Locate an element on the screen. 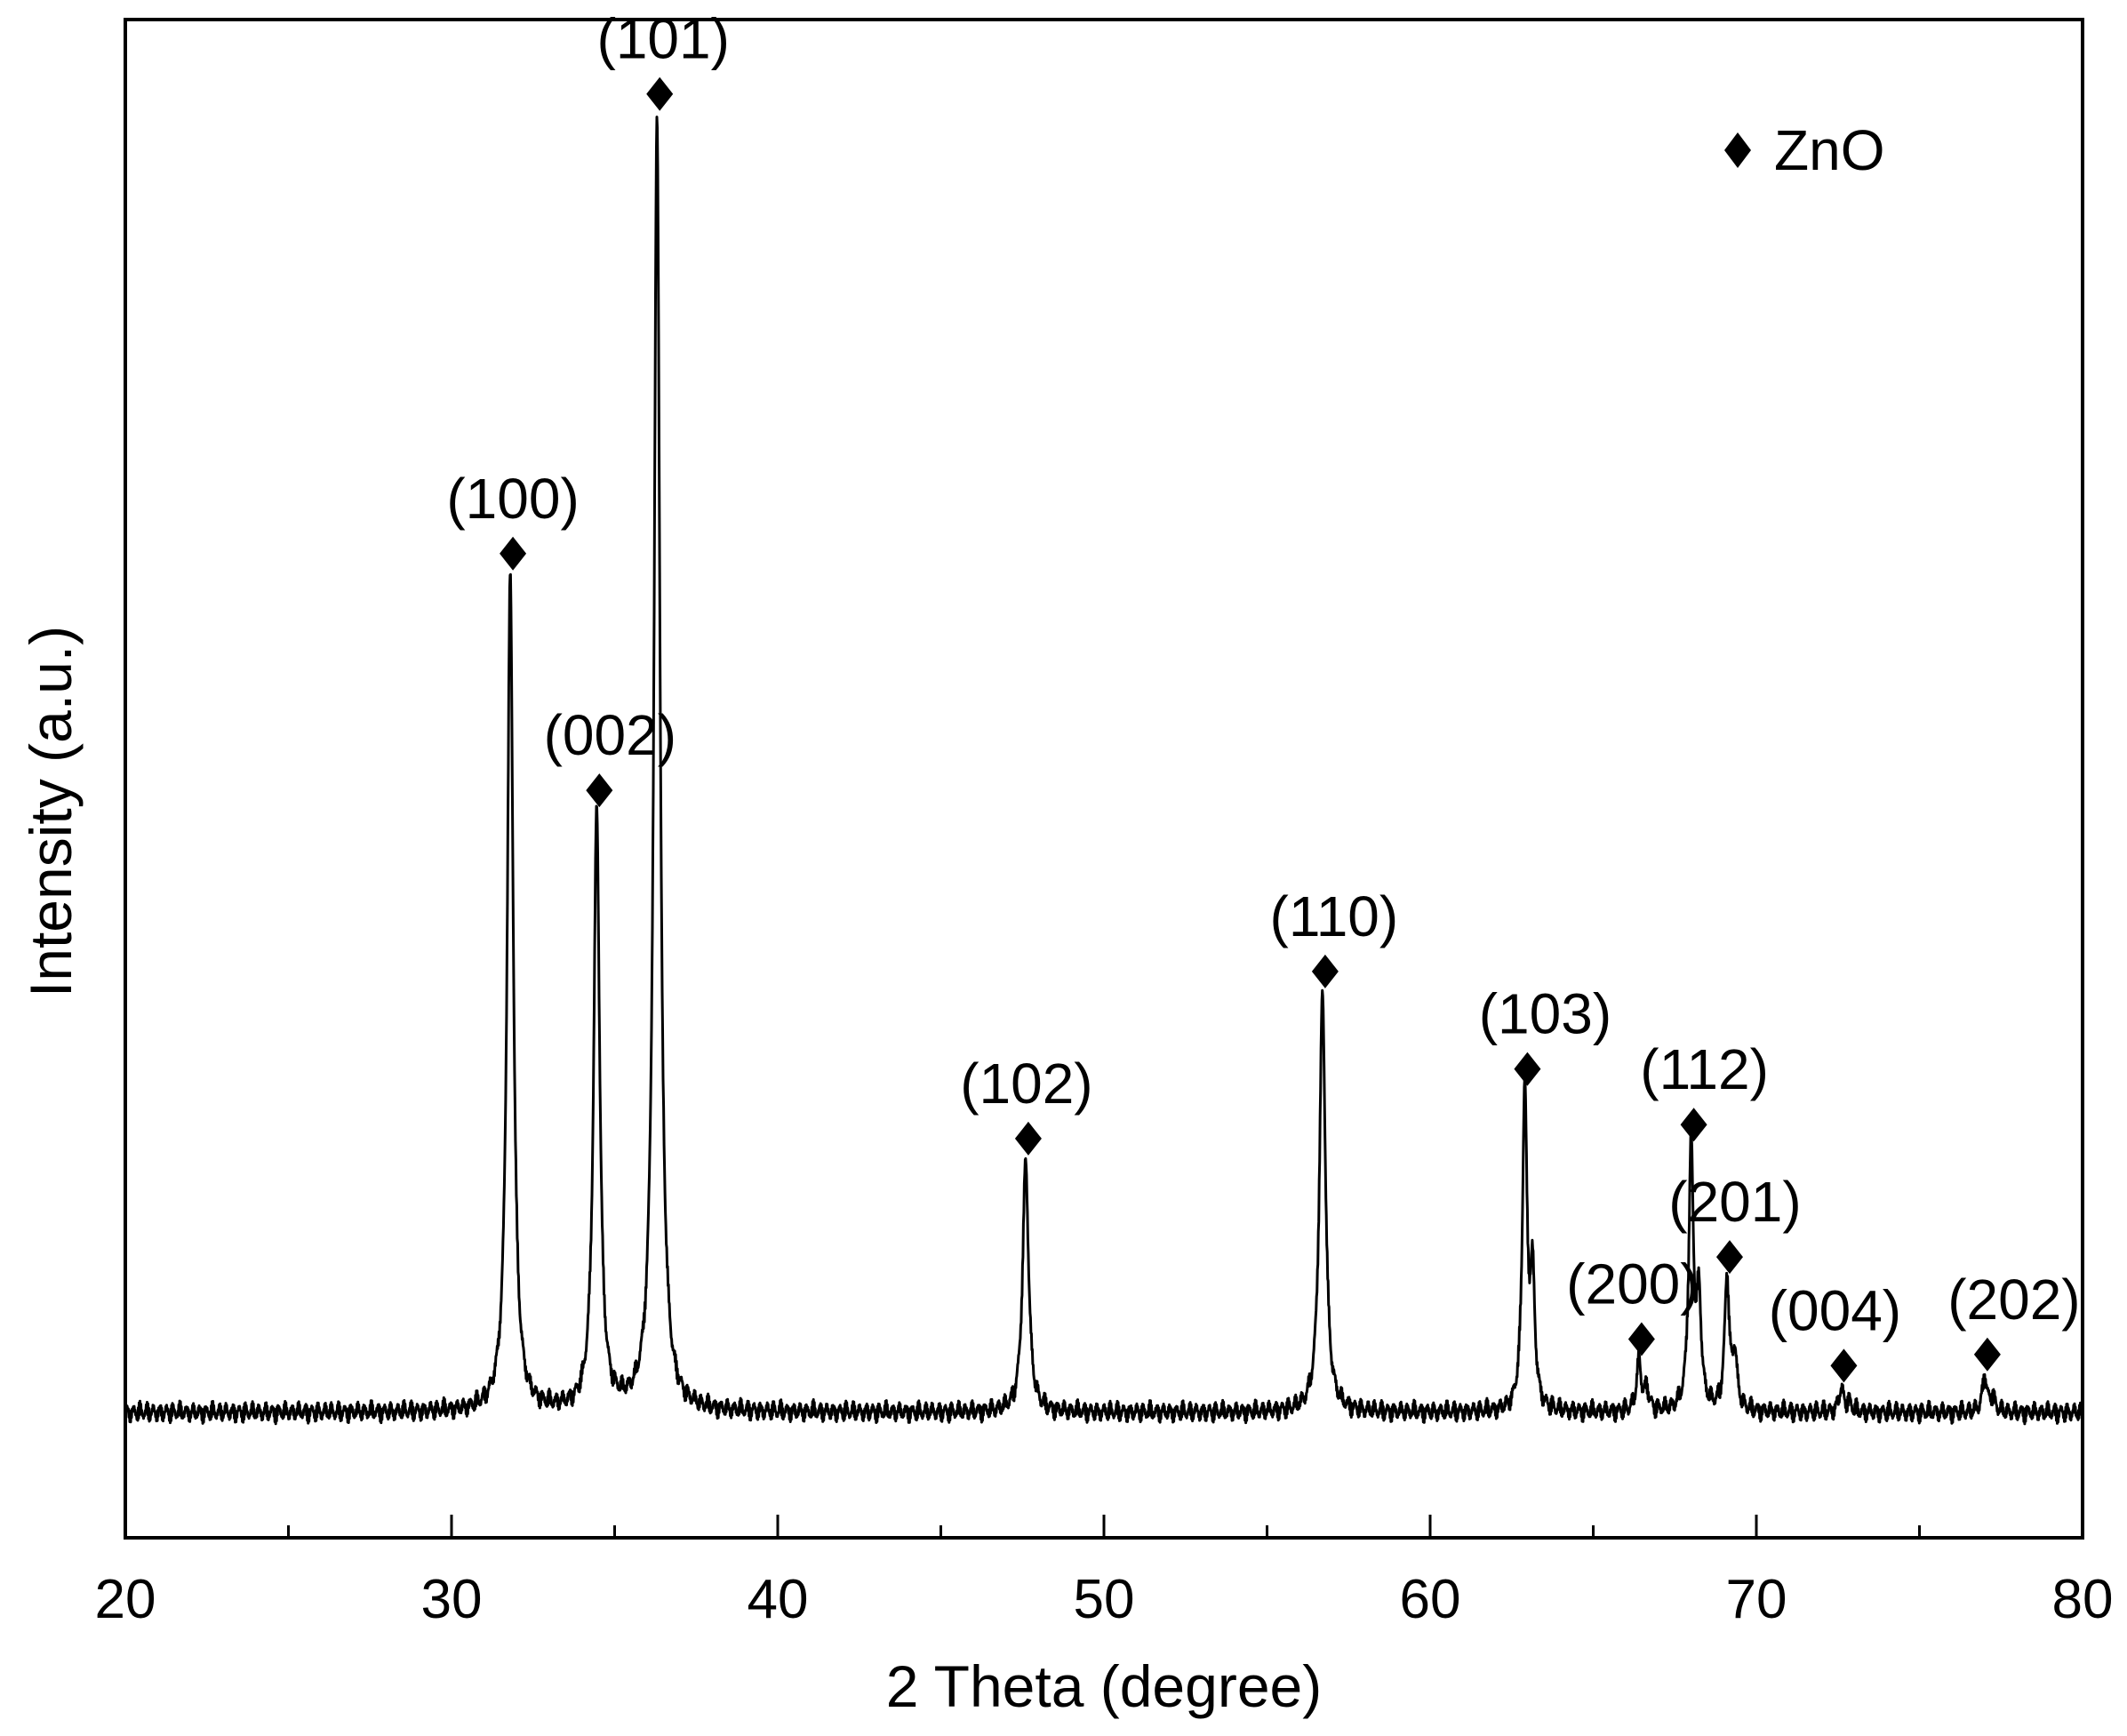 Image resolution: width=2127 pixels, height=1736 pixels. legend-diamond-icon is located at coordinates (1737, 150).